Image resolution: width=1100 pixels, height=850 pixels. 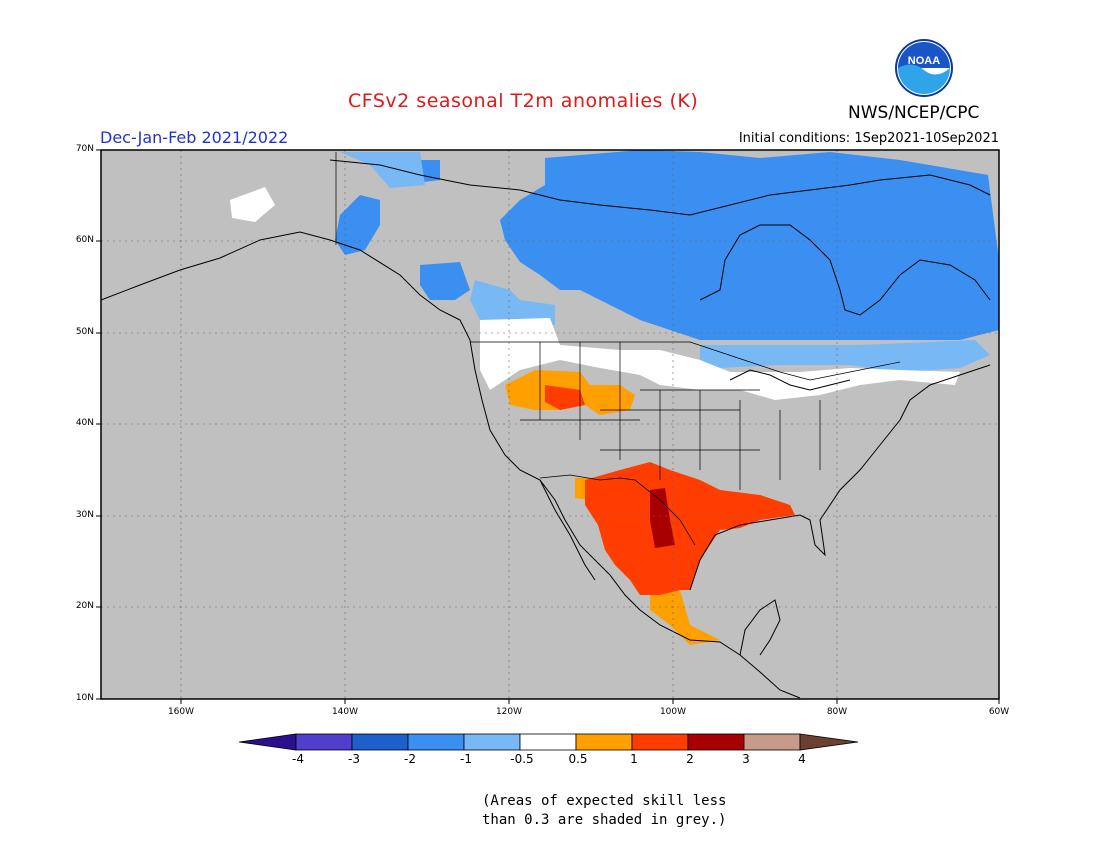 I want to click on noaa-logo-icon: NOAA, so click(x=924, y=68).